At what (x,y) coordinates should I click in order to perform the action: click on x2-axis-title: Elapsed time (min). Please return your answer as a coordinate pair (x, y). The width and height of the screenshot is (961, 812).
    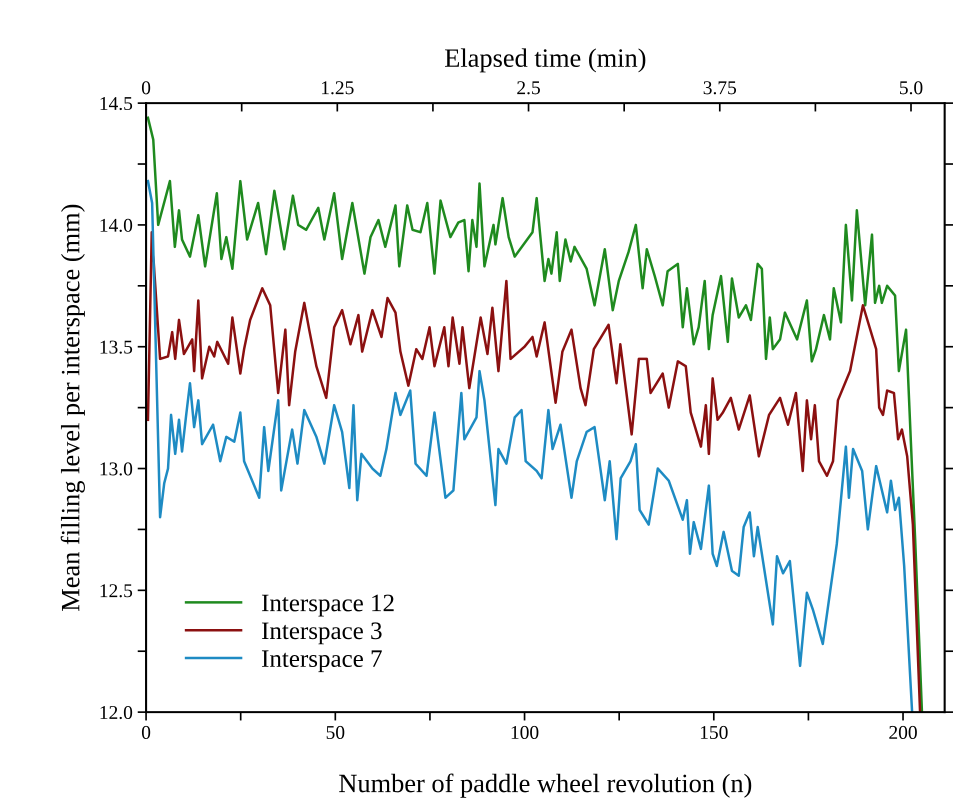
    Looking at the image, I should click on (545, 60).